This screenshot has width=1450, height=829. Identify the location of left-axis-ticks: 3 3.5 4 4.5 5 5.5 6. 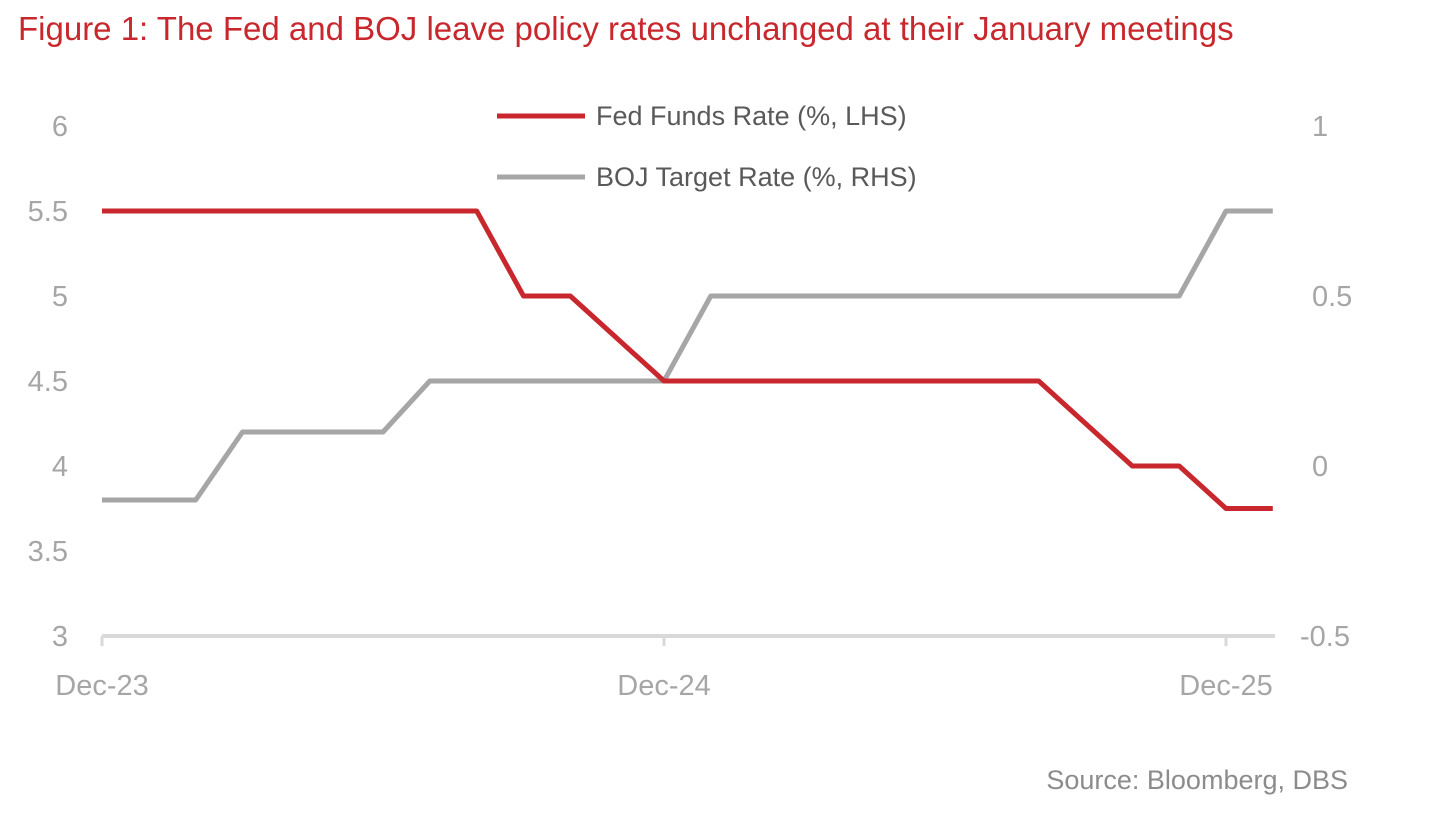
(48, 382).